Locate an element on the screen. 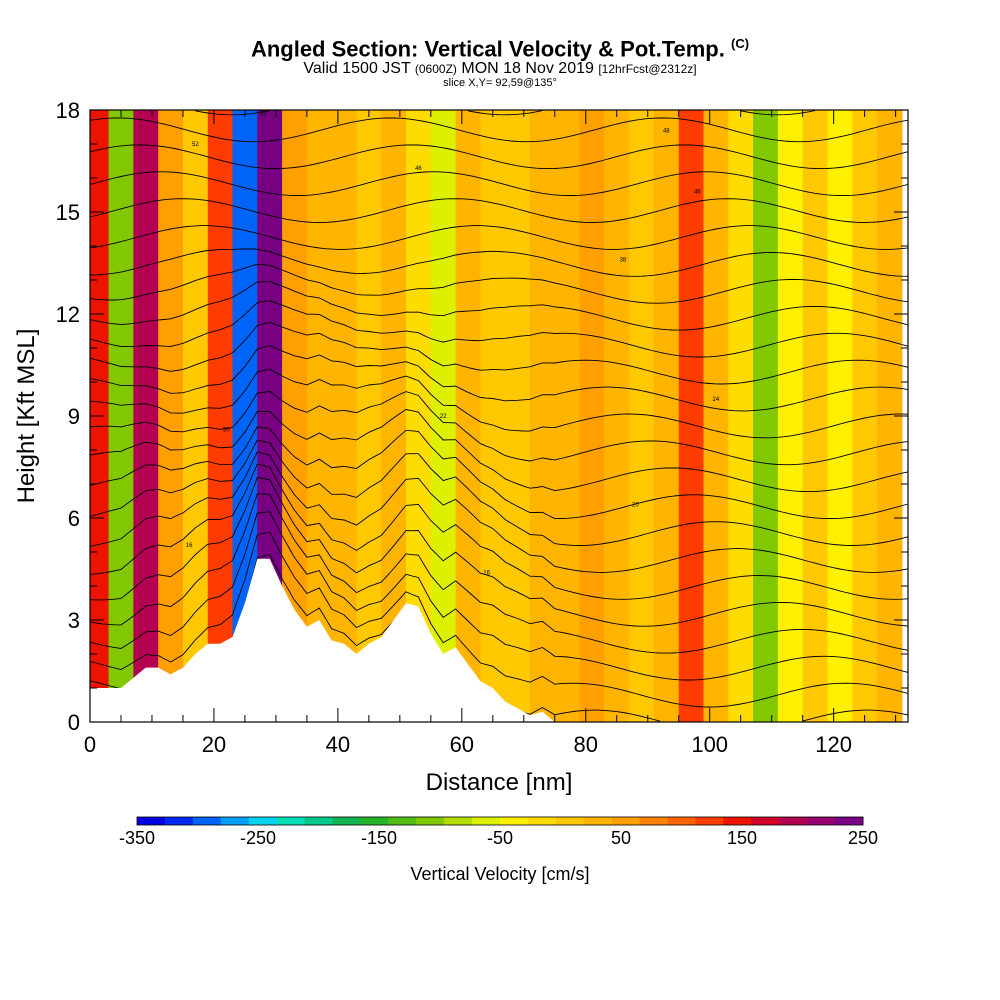  x-tick-label: 0 is located at coordinates (90, 744).